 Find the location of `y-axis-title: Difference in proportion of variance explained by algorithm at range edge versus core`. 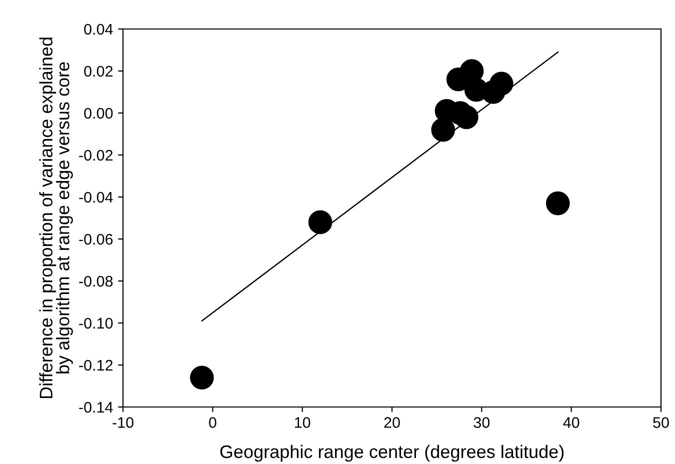

y-axis-title: Difference in proportion of variance explained by algorithm at range edge versus core is located at coordinates (56, 218).